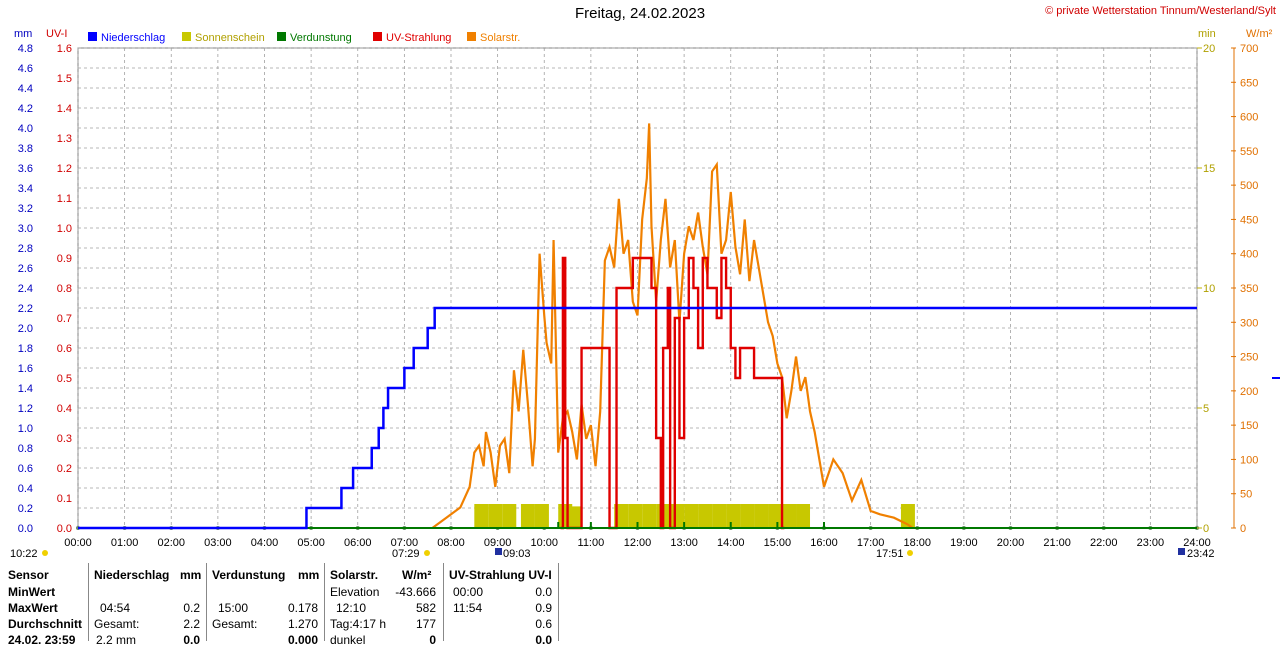 The width and height of the screenshot is (1280, 647). Describe the element at coordinates (25, 409) in the screenshot. I see `mm-tick-label: 1.2` at that location.